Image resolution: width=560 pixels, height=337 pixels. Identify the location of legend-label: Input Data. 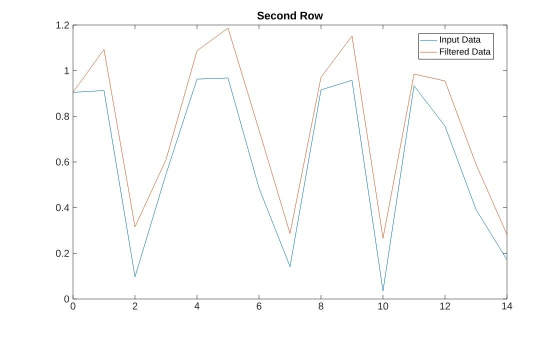
(460, 40).